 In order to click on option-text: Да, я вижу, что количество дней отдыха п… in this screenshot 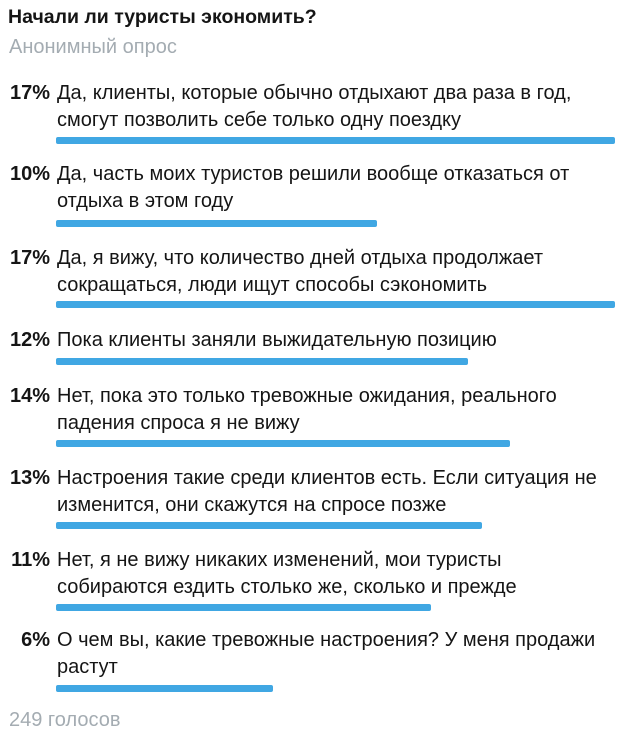, I will do `click(338, 272)`.